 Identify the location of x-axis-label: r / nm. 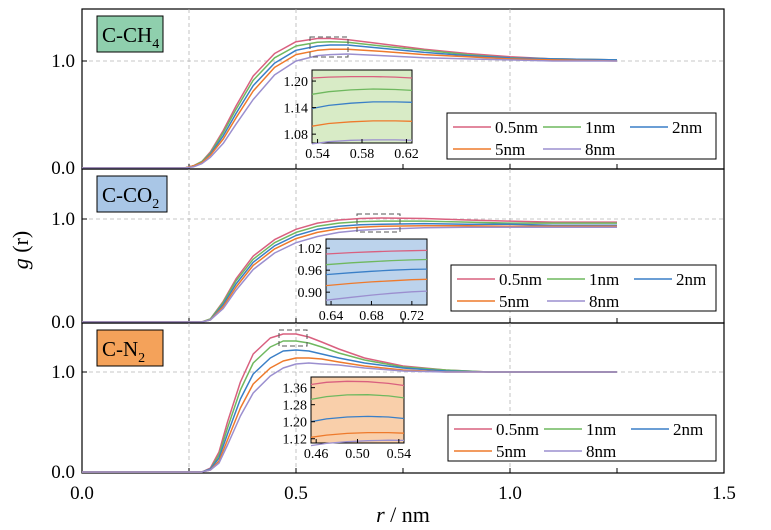
(403, 514).